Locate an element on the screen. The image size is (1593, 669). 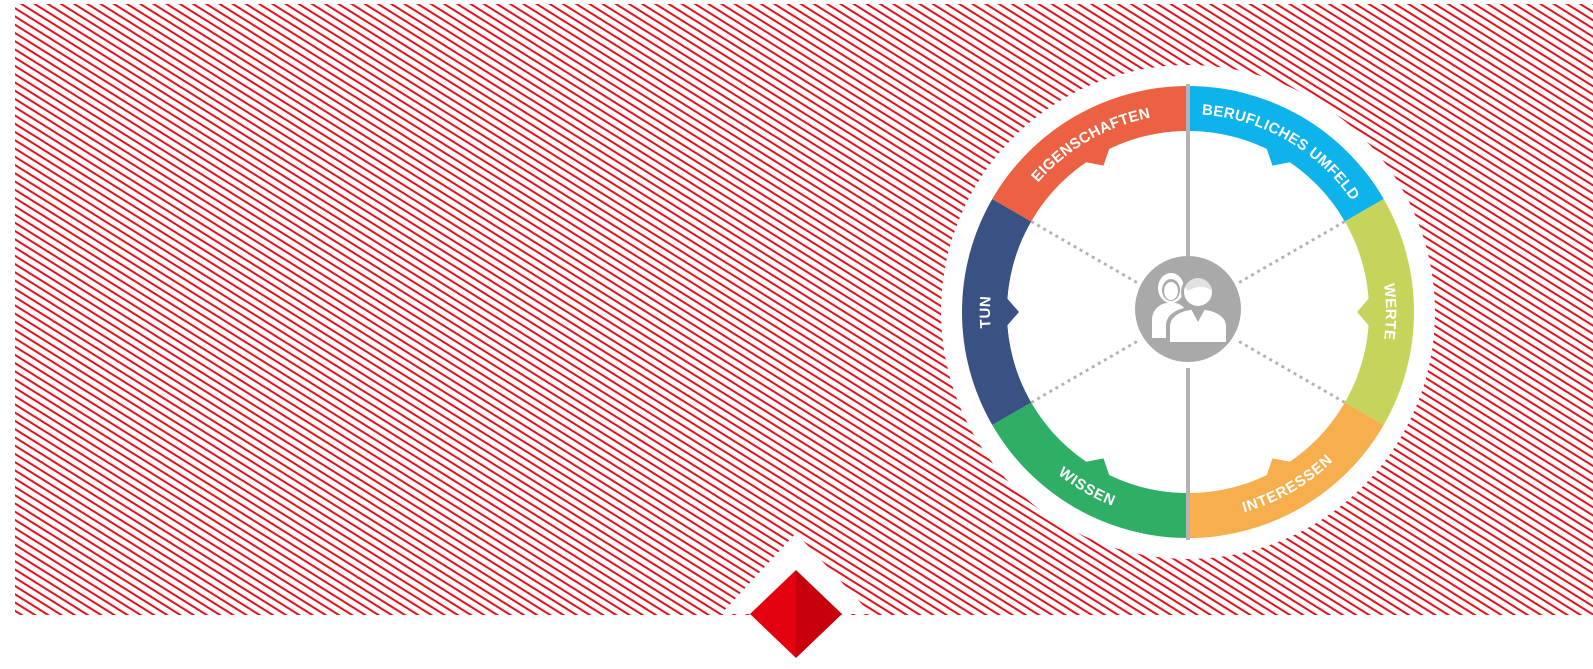
wheel-hub is located at coordinates (1188, 309).